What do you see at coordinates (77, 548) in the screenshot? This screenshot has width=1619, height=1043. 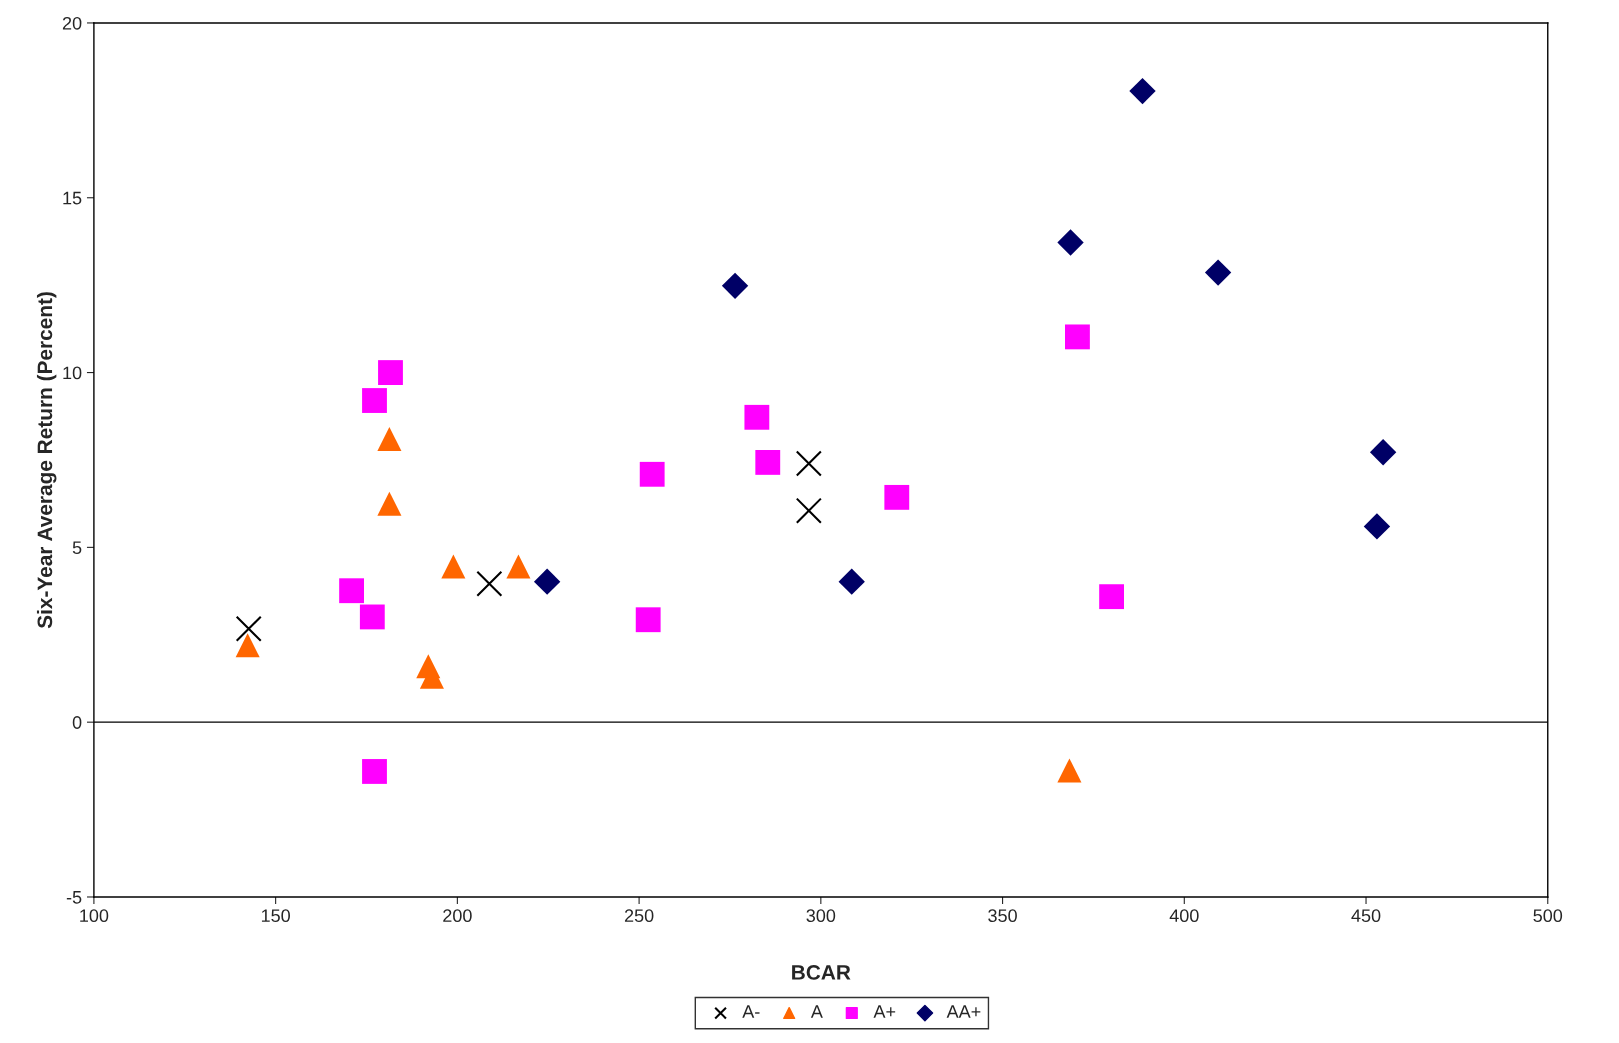 I see `y-tick-label: 5` at bounding box center [77, 548].